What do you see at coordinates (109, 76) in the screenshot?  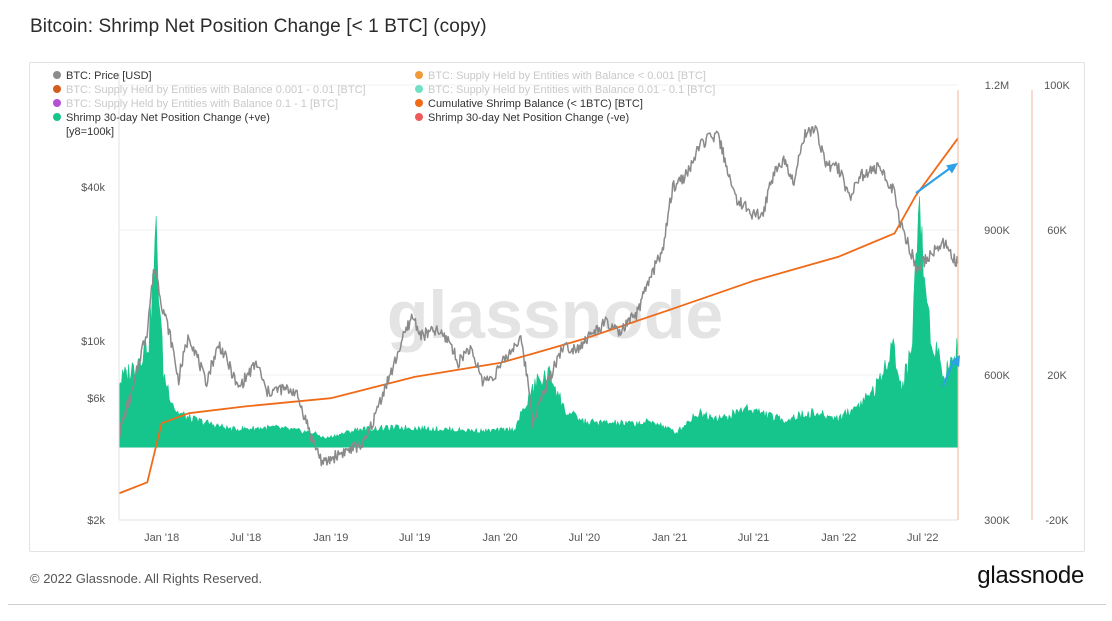 I see `legend-label: BTC: Price [USD]` at bounding box center [109, 76].